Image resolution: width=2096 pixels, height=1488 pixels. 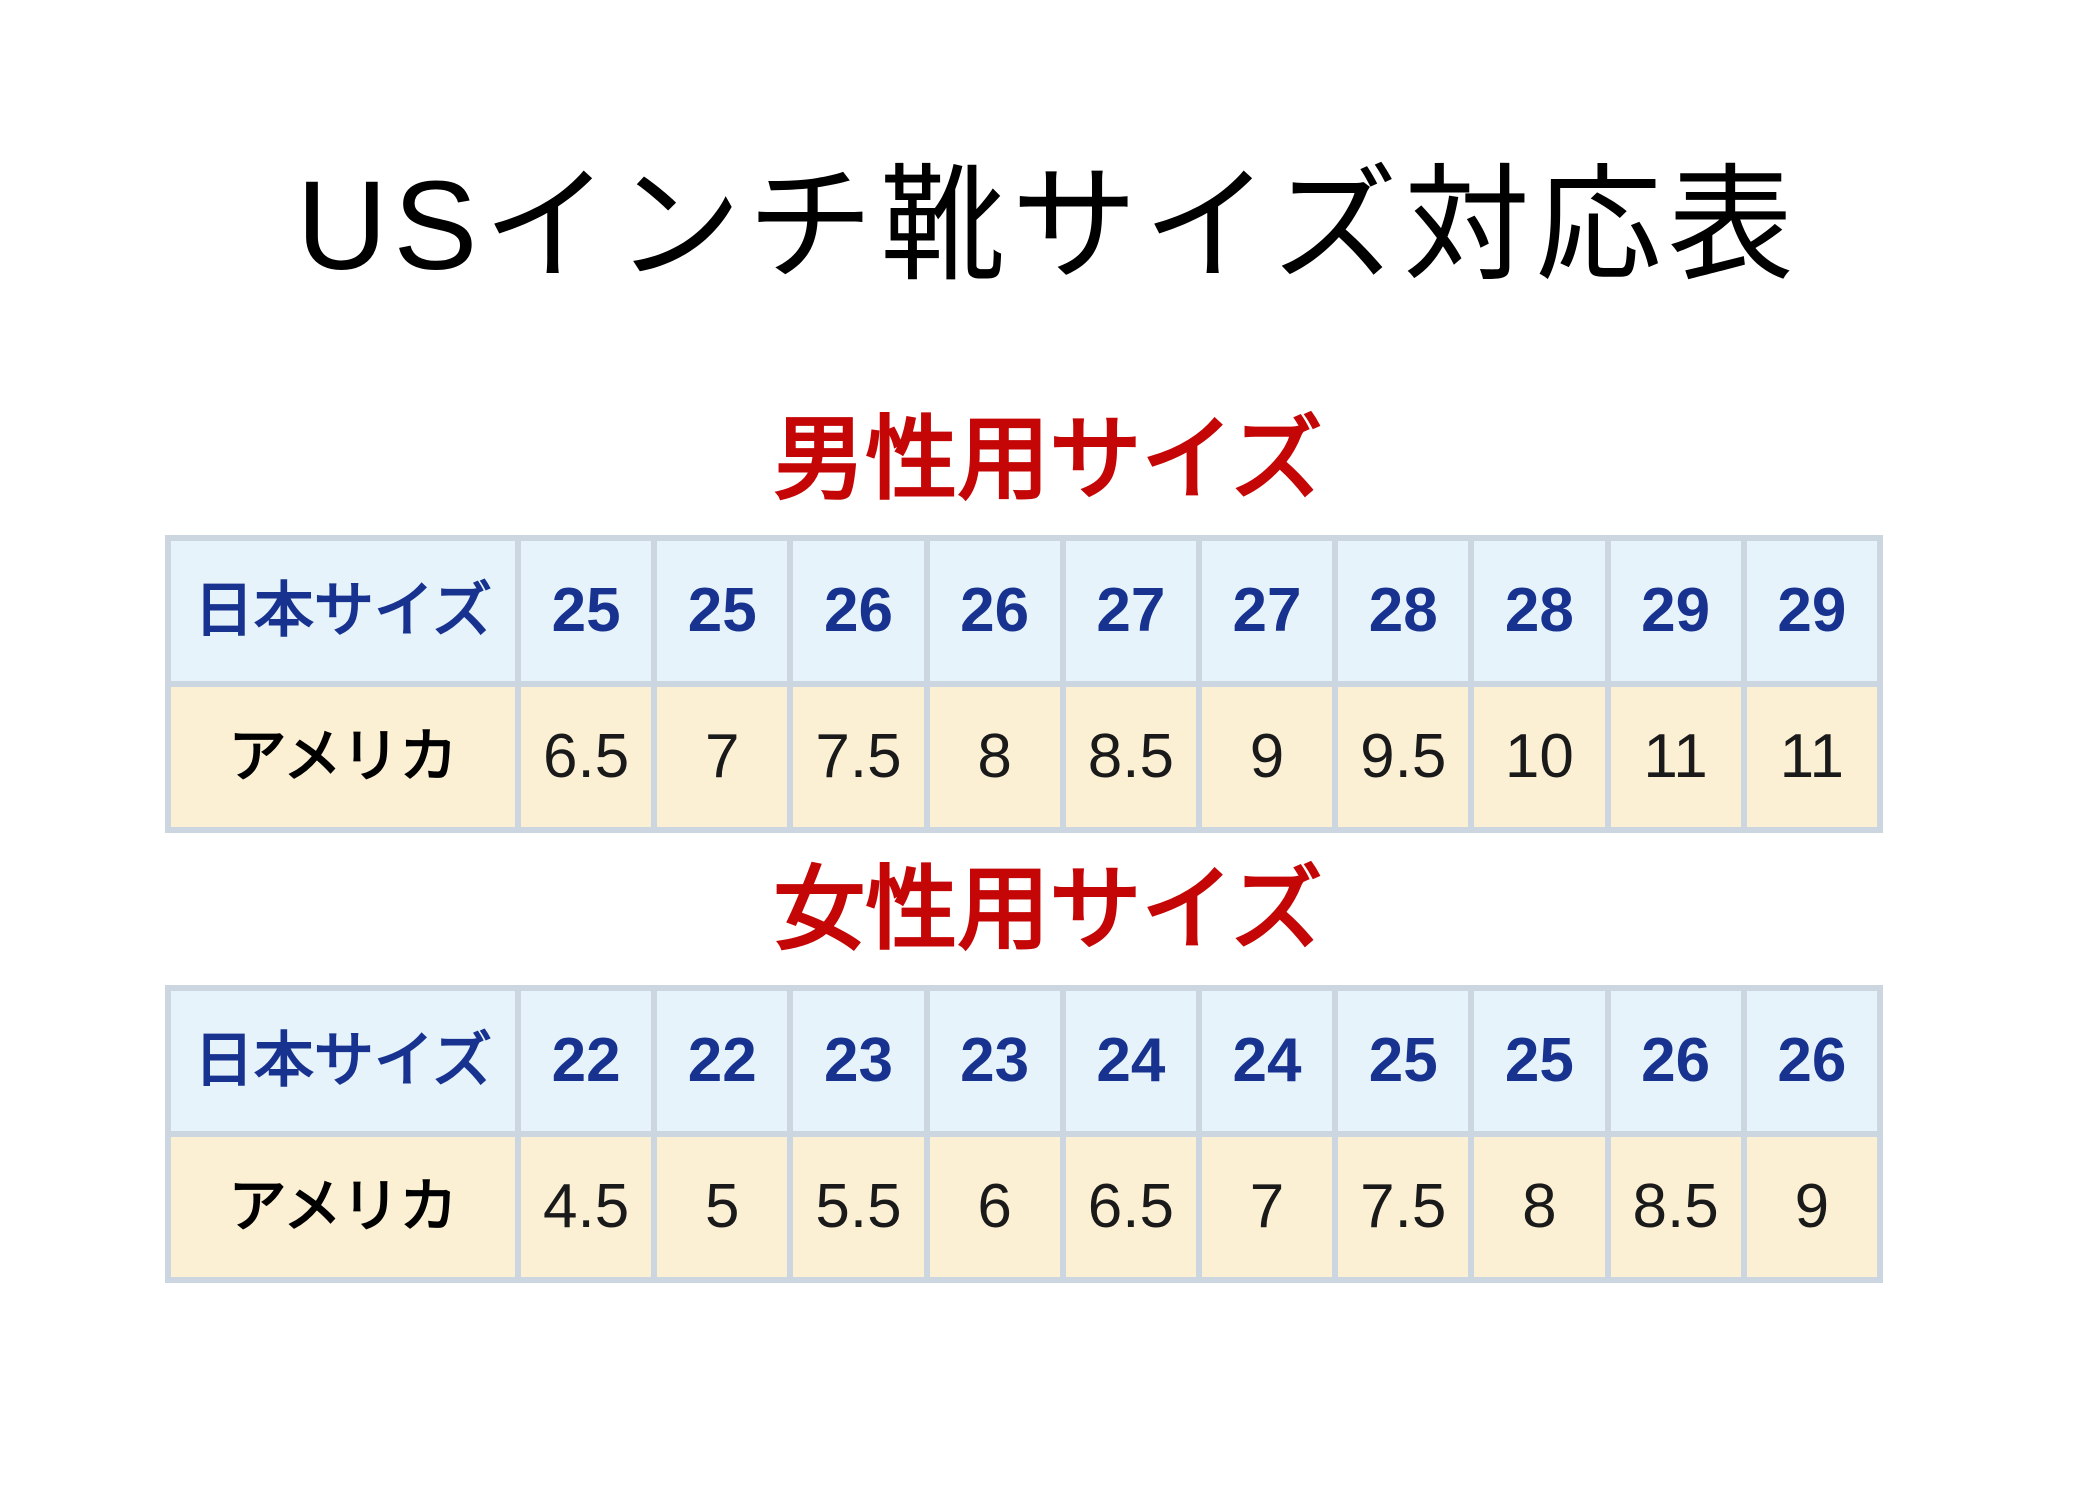 I want to click on table-cell: 5, so click(x=722, y=1207).